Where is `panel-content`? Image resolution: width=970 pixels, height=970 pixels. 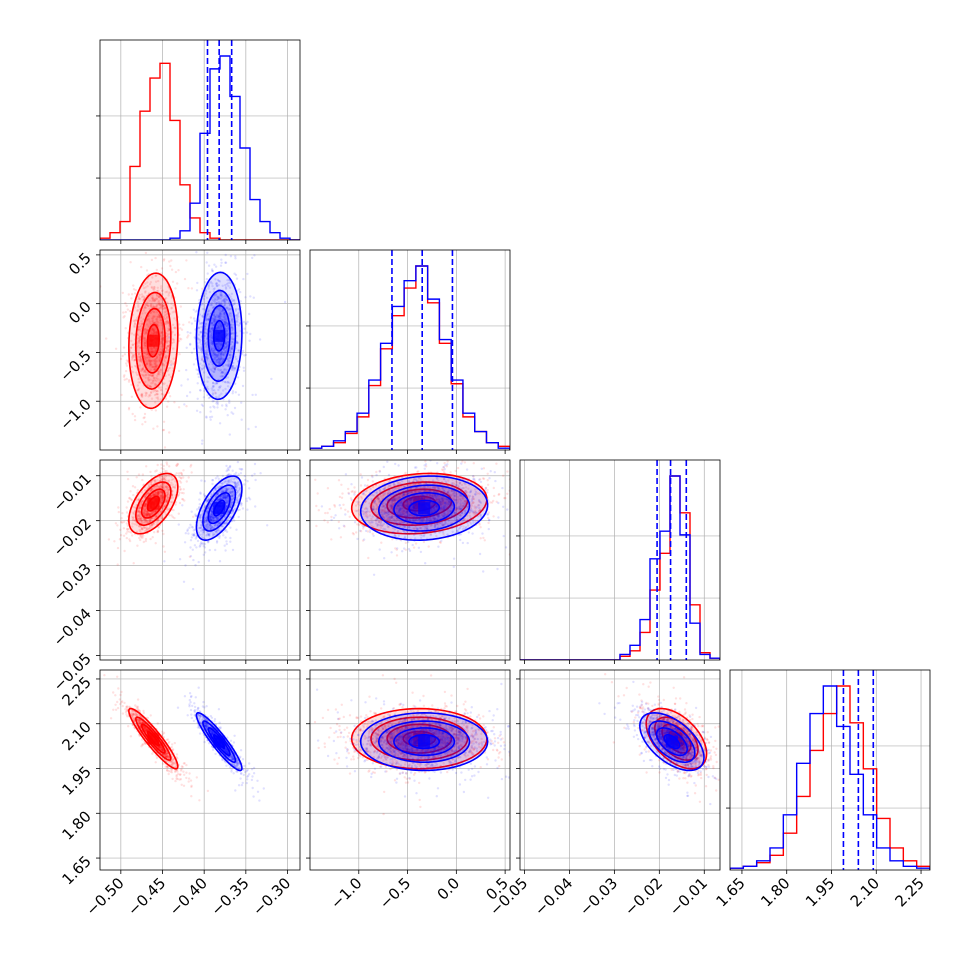
panel-content is located at coordinates (198, 553).